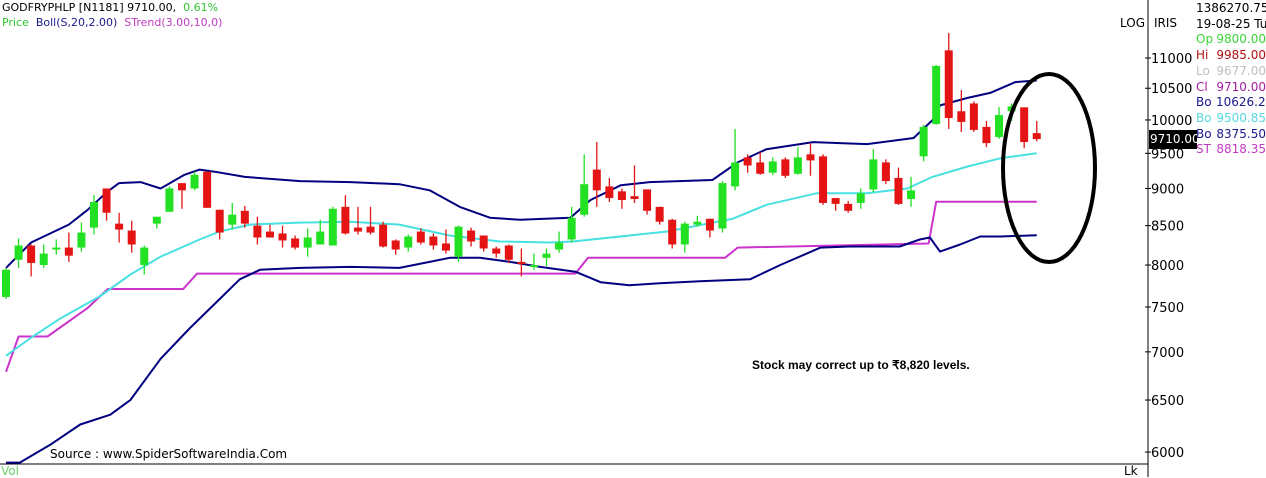  What do you see at coordinates (1171, 59) in the screenshot?
I see `y-tick-label: 11000` at bounding box center [1171, 59].